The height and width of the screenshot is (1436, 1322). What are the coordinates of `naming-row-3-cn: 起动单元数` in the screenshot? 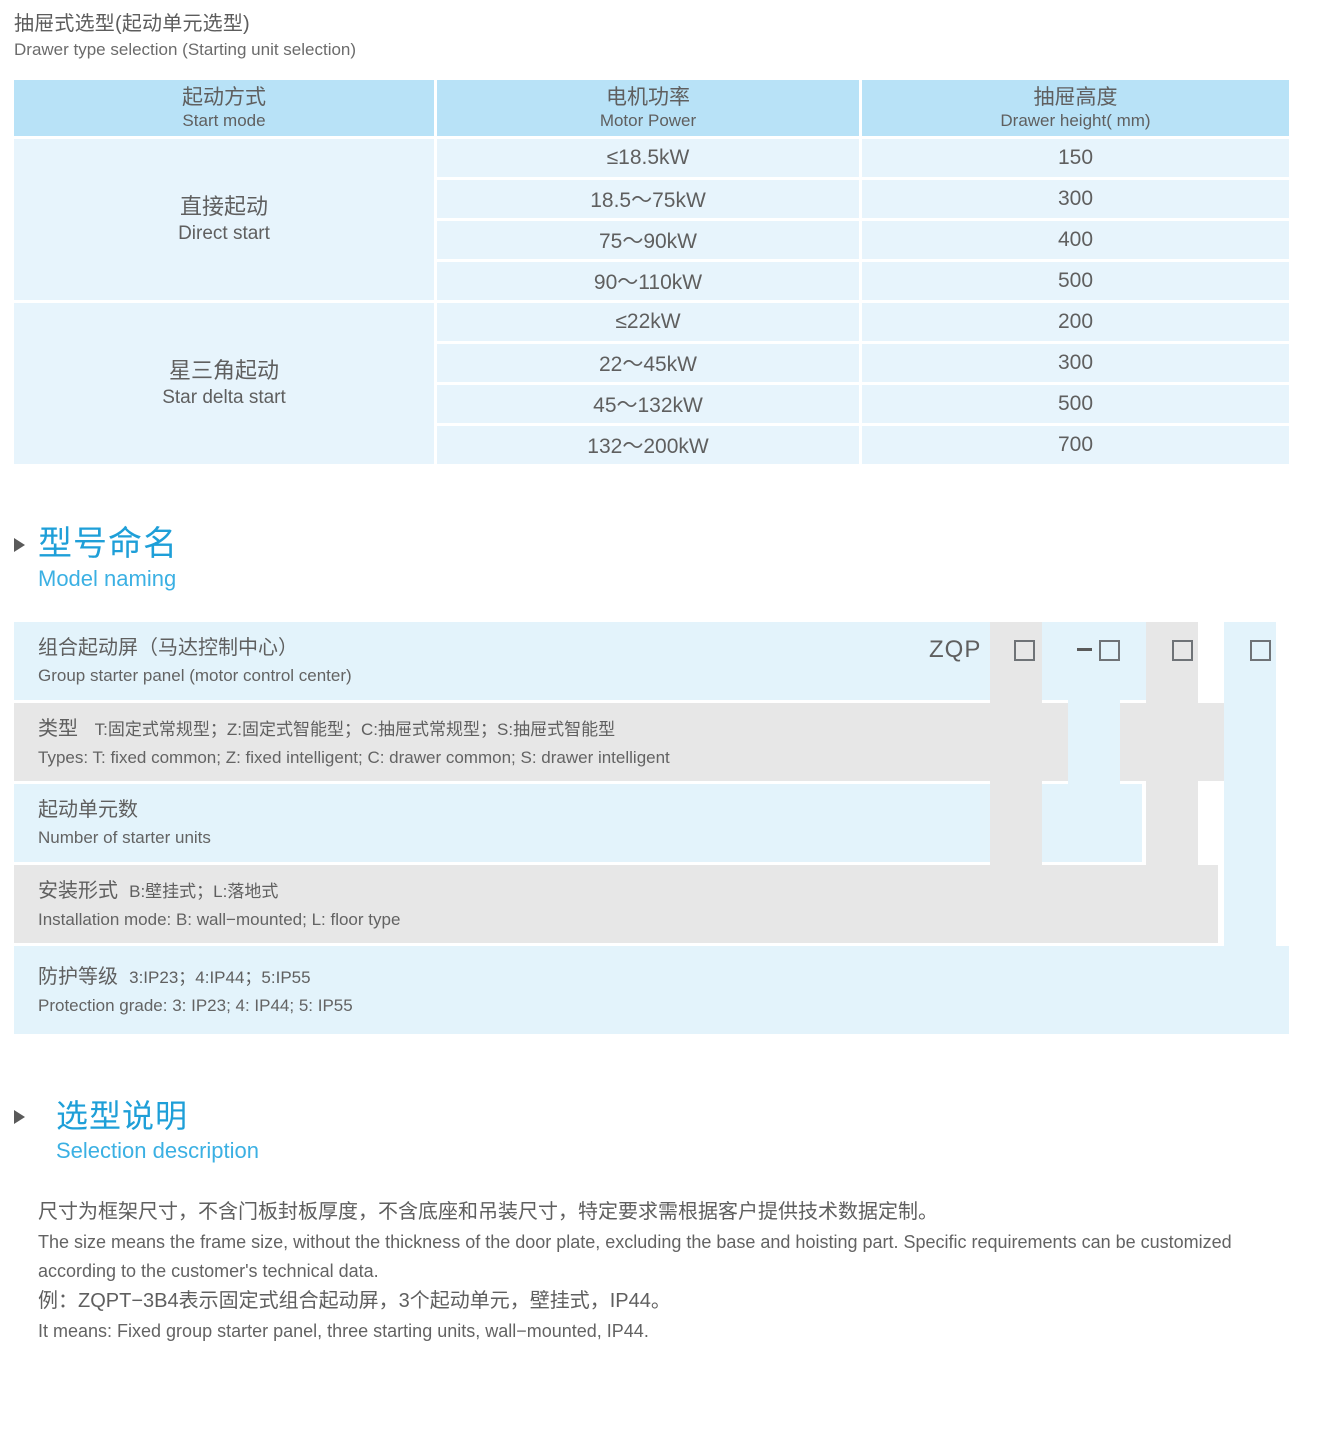 It's located at (88, 810).